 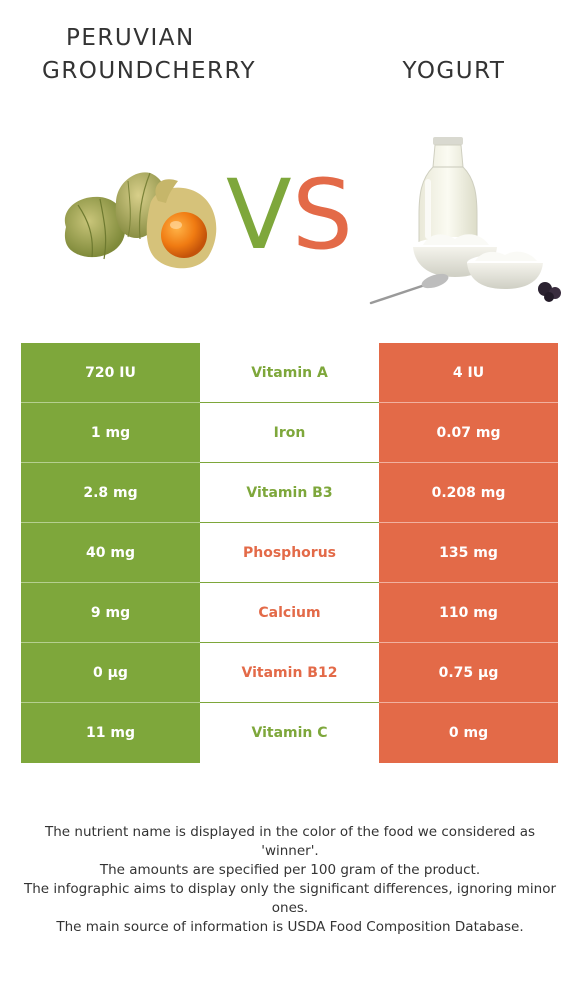 I want to click on right-value-cell: 4 IU, so click(x=468, y=373).